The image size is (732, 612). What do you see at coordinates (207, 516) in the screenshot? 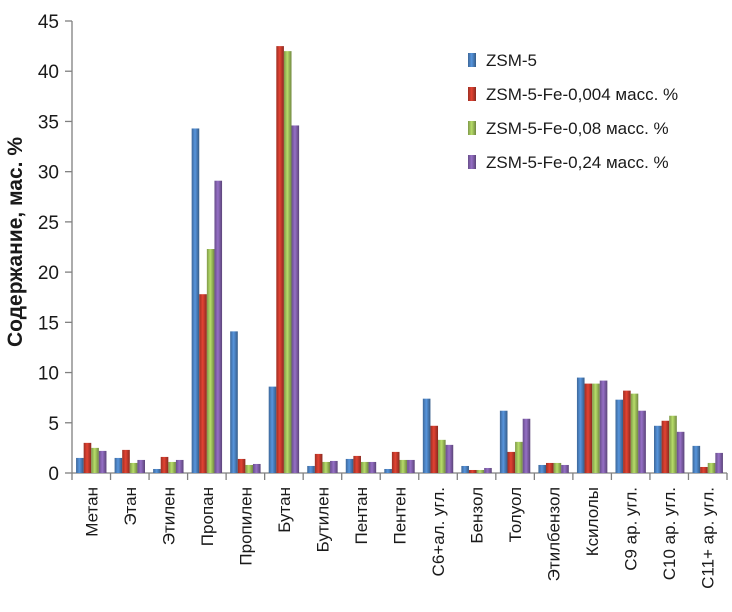
I see `x-tick-label: Пропан` at bounding box center [207, 516].